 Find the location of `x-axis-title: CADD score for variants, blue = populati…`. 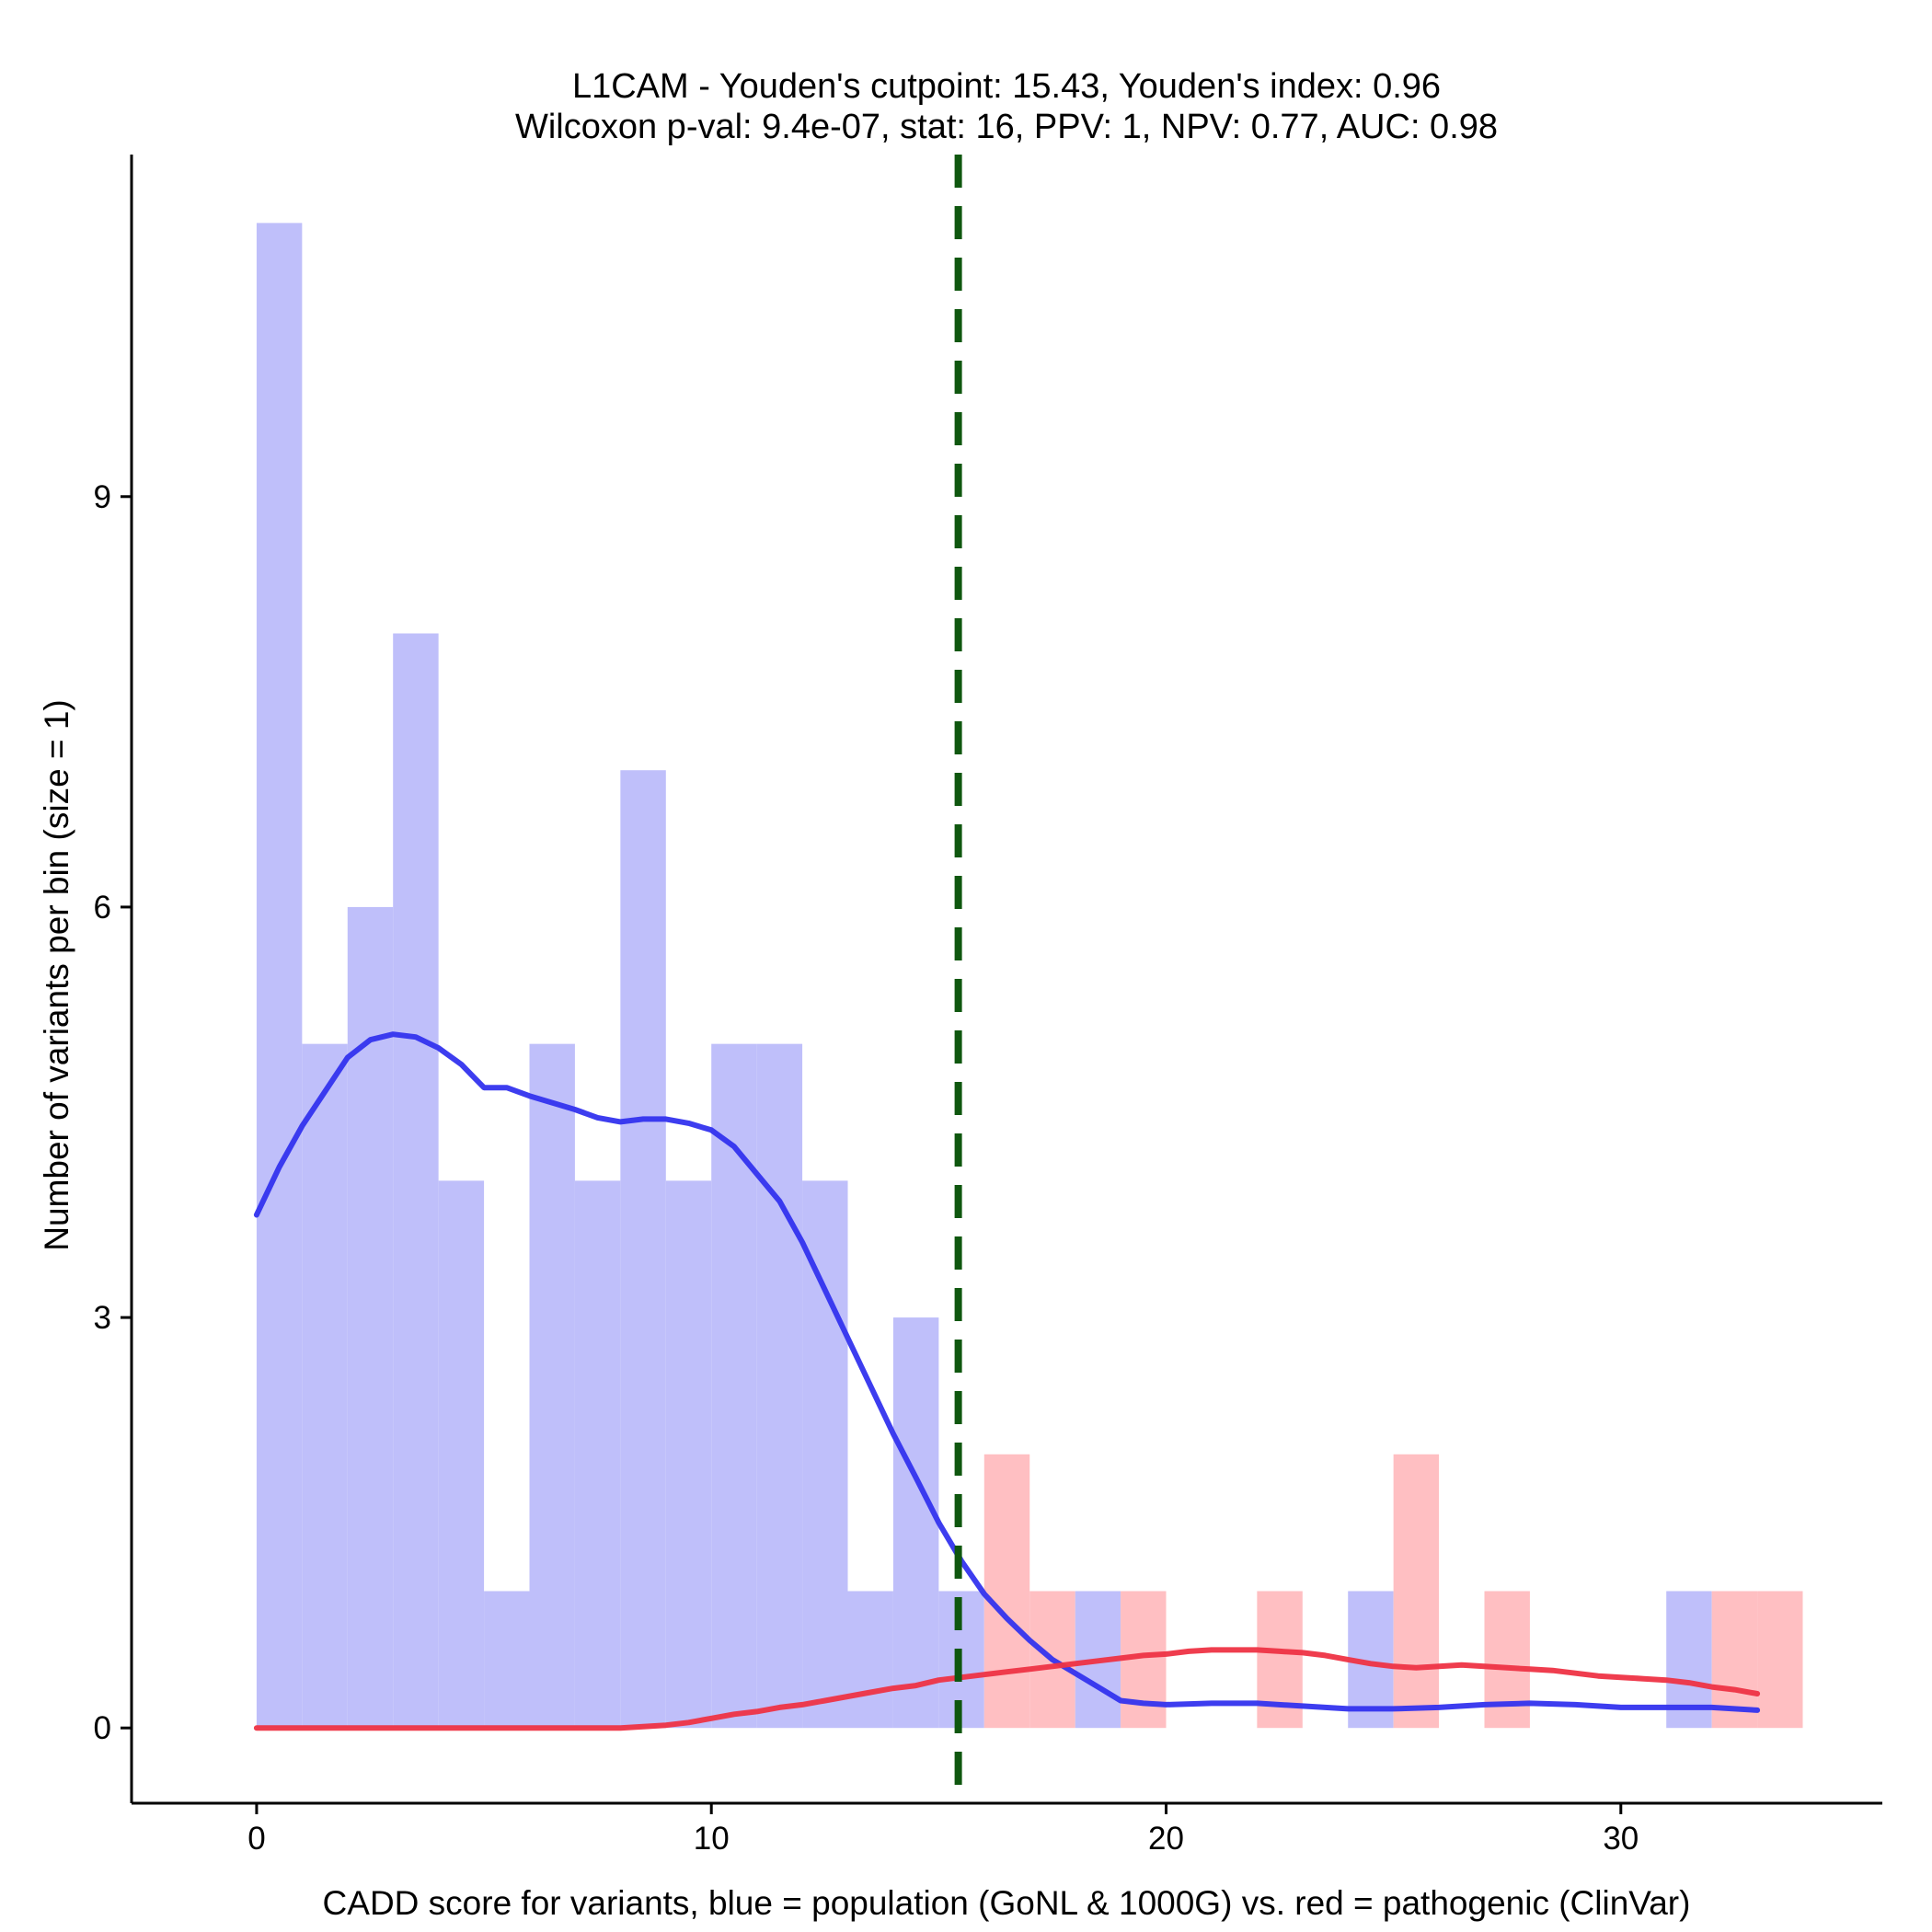

x-axis-title: CADD score for variants, blue = populati… is located at coordinates (1007, 1903).